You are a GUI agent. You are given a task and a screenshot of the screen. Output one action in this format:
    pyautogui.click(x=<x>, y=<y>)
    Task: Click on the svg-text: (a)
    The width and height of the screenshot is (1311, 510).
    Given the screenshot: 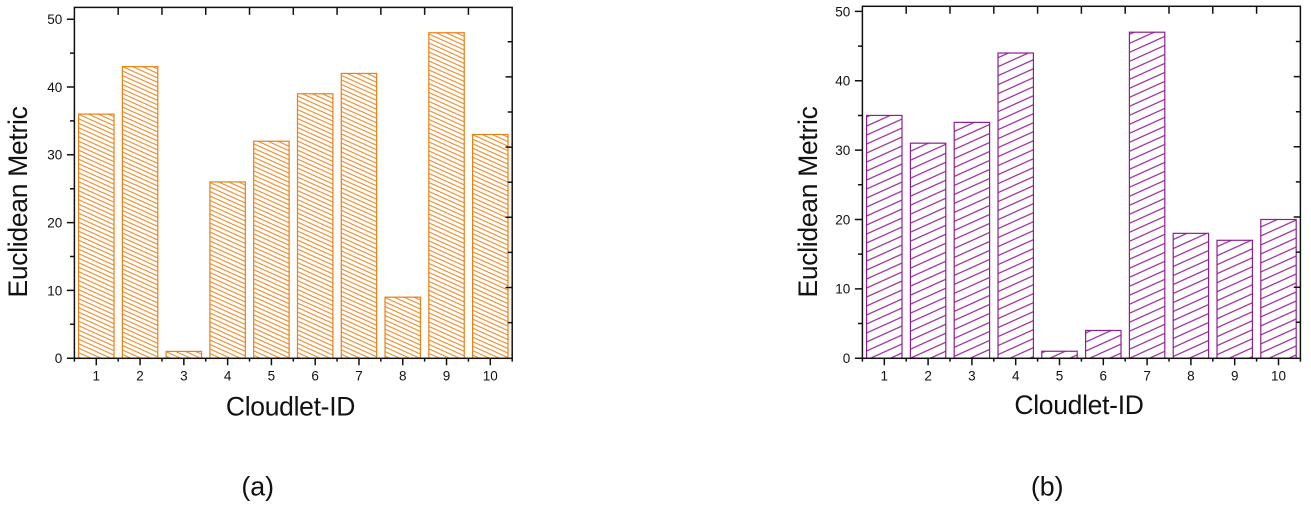 What is the action you would take?
    pyautogui.click(x=257, y=486)
    